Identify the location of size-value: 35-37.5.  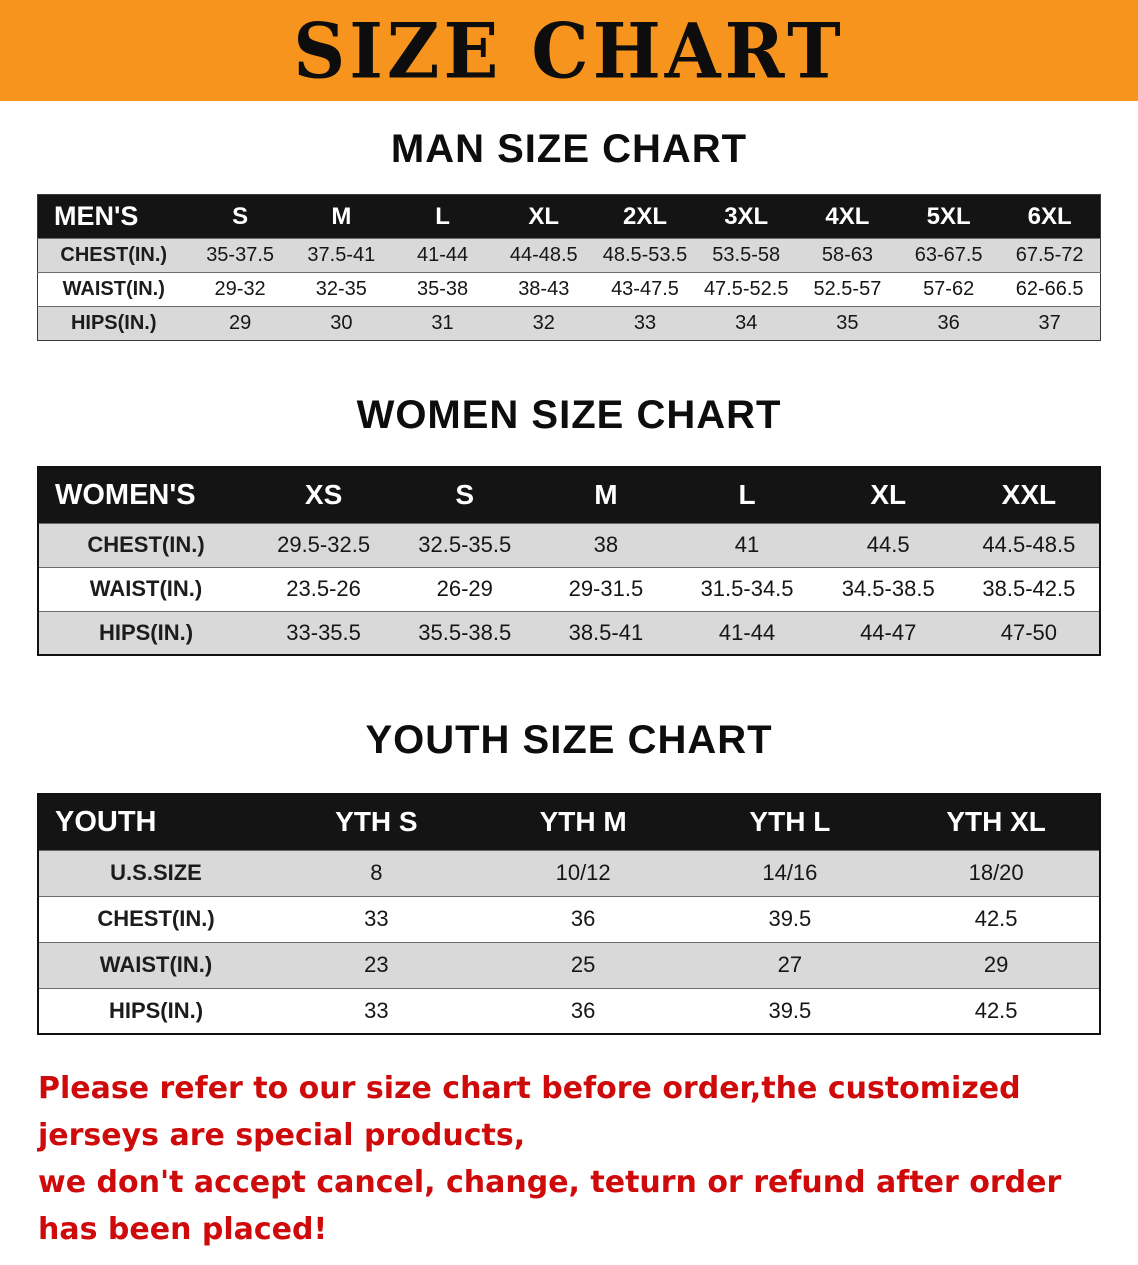
(240, 255).